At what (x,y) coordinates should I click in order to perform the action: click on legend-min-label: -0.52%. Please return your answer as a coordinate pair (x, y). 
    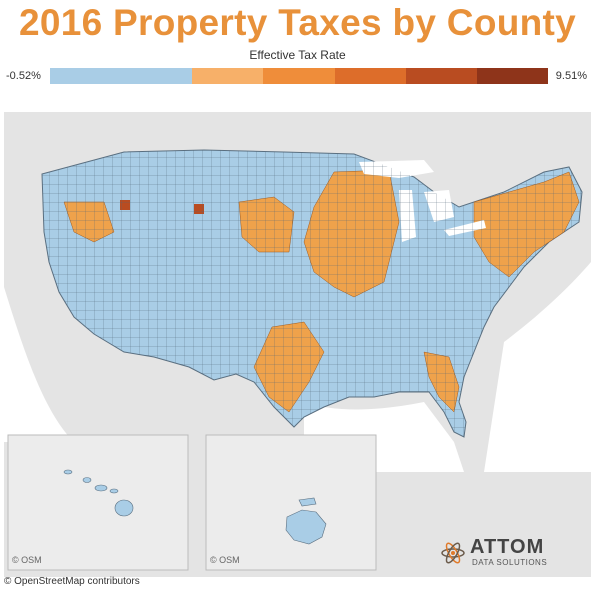
    Looking at the image, I should click on (23, 76).